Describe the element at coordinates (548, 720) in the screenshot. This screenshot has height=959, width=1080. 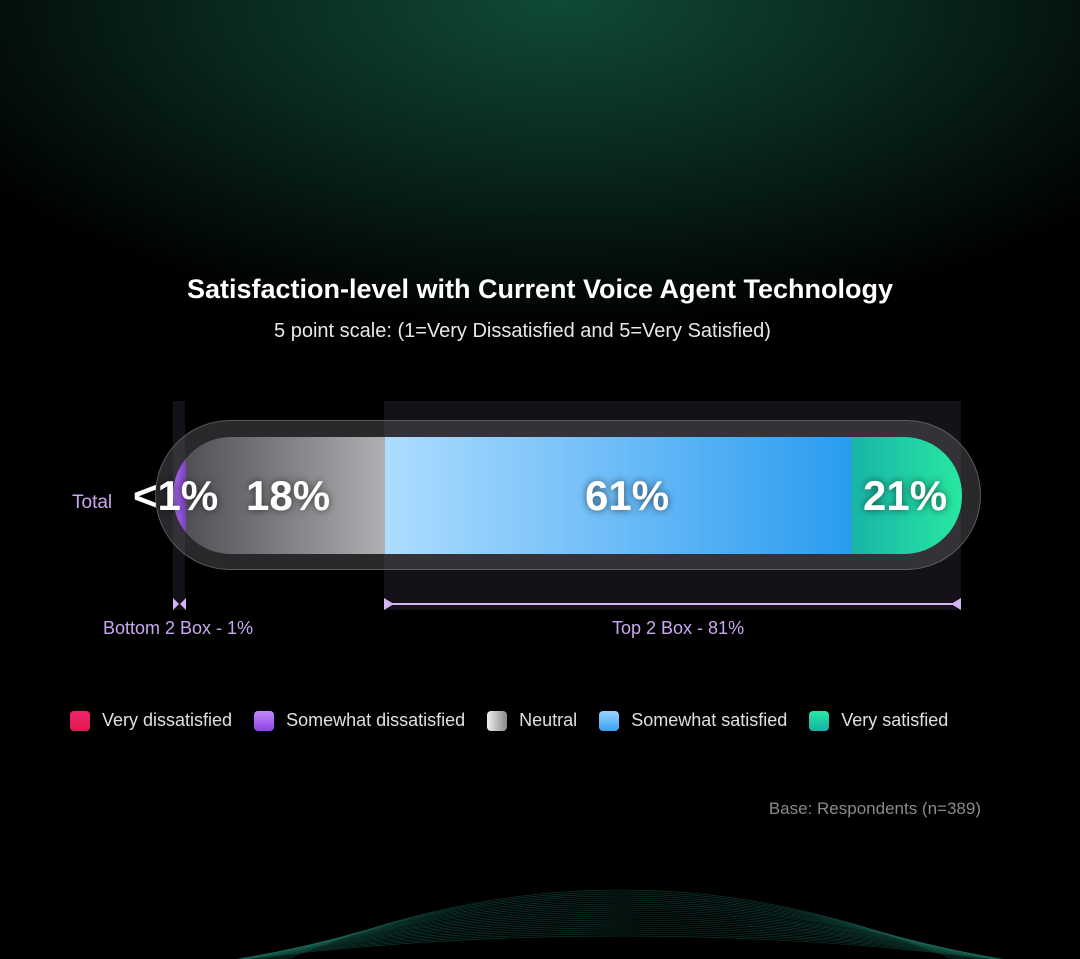
I see `legend-label: Neutral` at that location.